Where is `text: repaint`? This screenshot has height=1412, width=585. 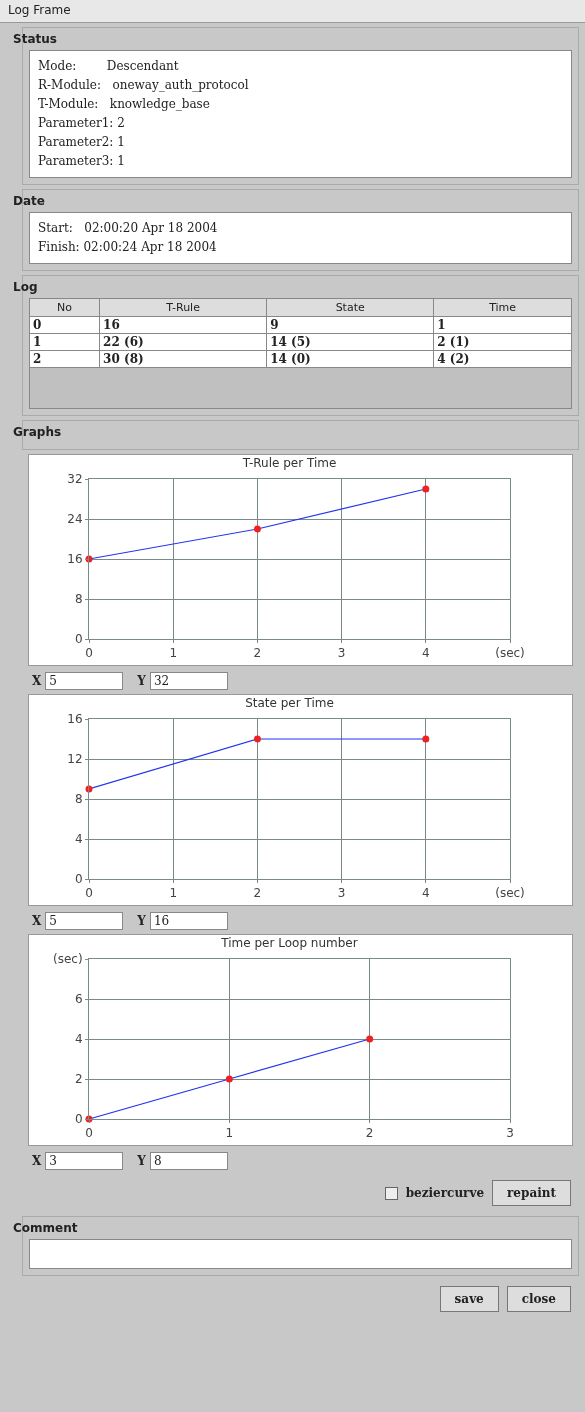 text: repaint is located at coordinates (531, 1193).